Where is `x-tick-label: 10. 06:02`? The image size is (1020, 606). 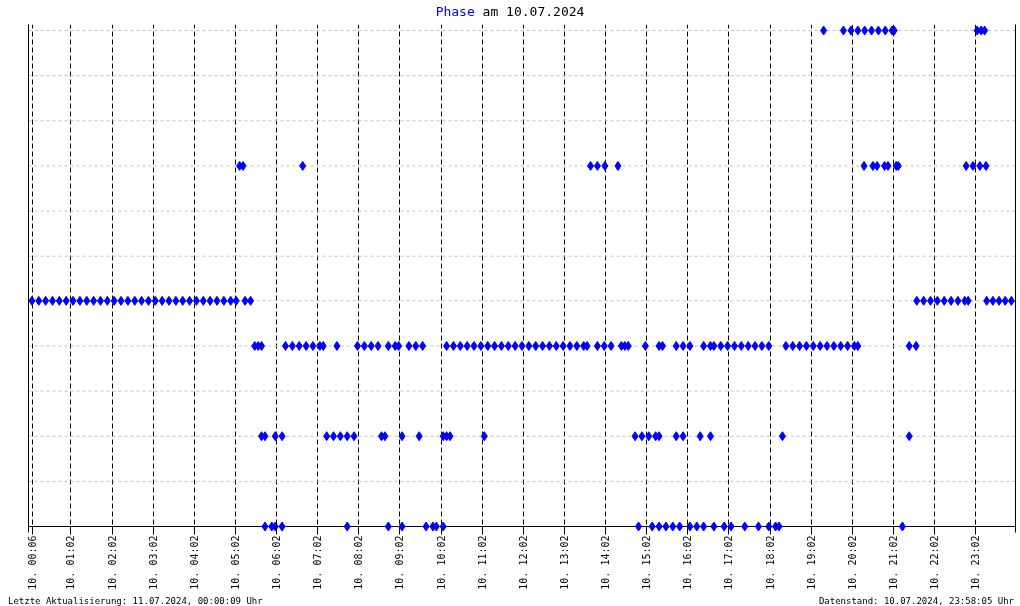 x-tick-label: 10. 06:02 is located at coordinates (277, 562).